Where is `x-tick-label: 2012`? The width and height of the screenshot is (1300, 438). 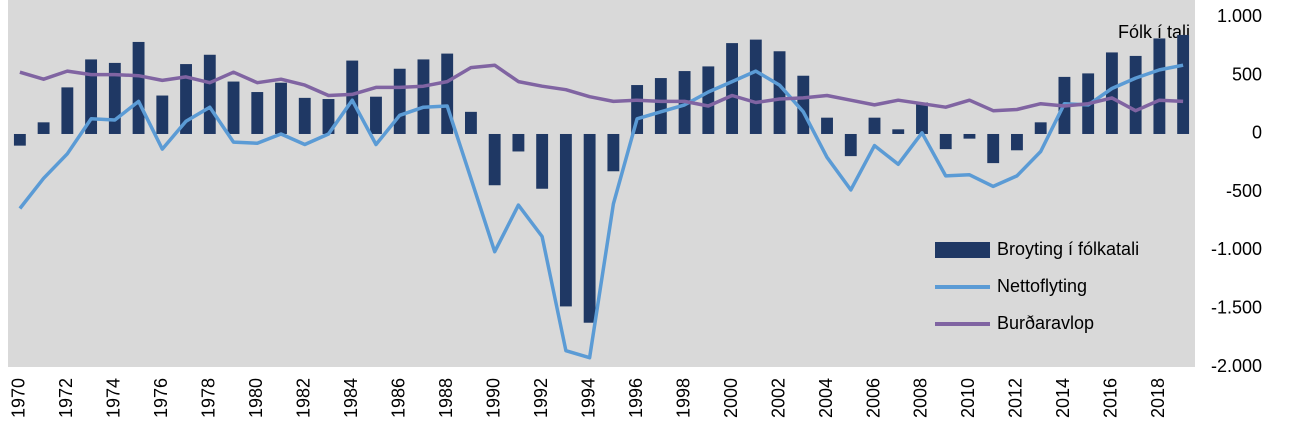
x-tick-label: 2012 is located at coordinates (1016, 398).